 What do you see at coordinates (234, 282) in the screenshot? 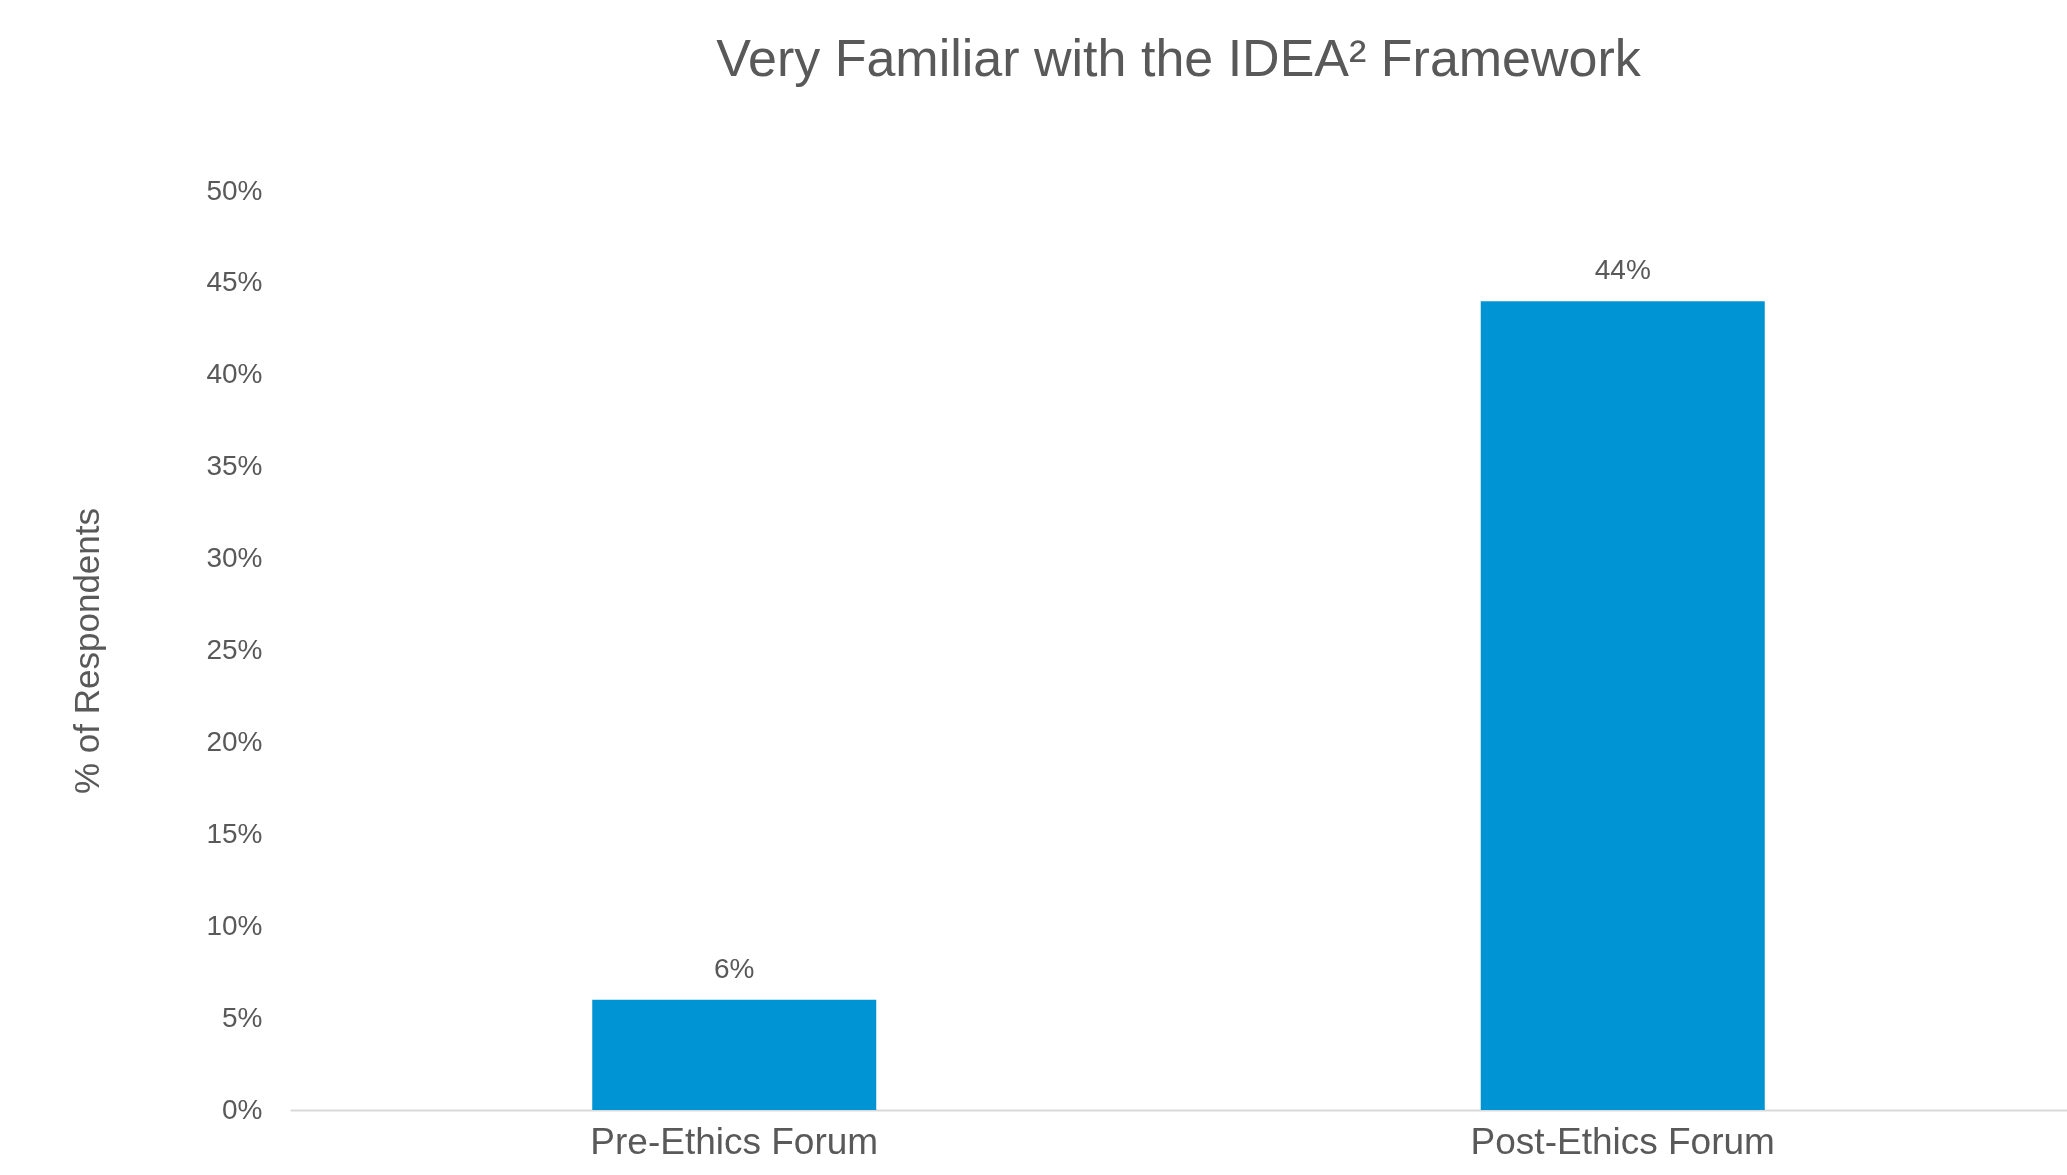
I see `y-tick-label: 45%` at bounding box center [234, 282].